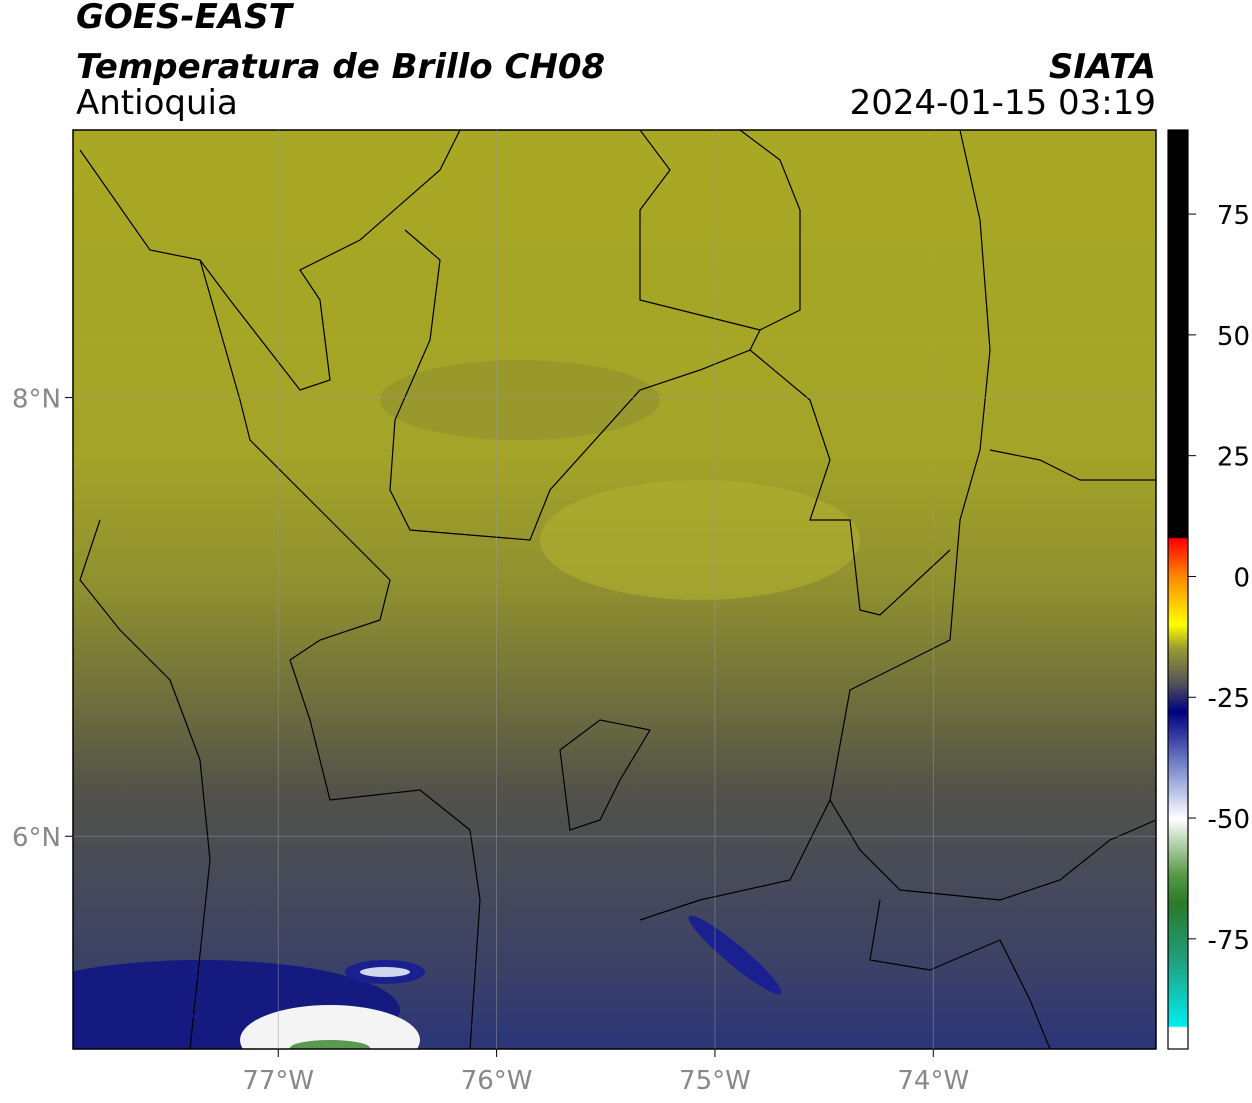  What do you see at coordinates (1102, 67) in the screenshot?
I see `source: SIATA` at bounding box center [1102, 67].